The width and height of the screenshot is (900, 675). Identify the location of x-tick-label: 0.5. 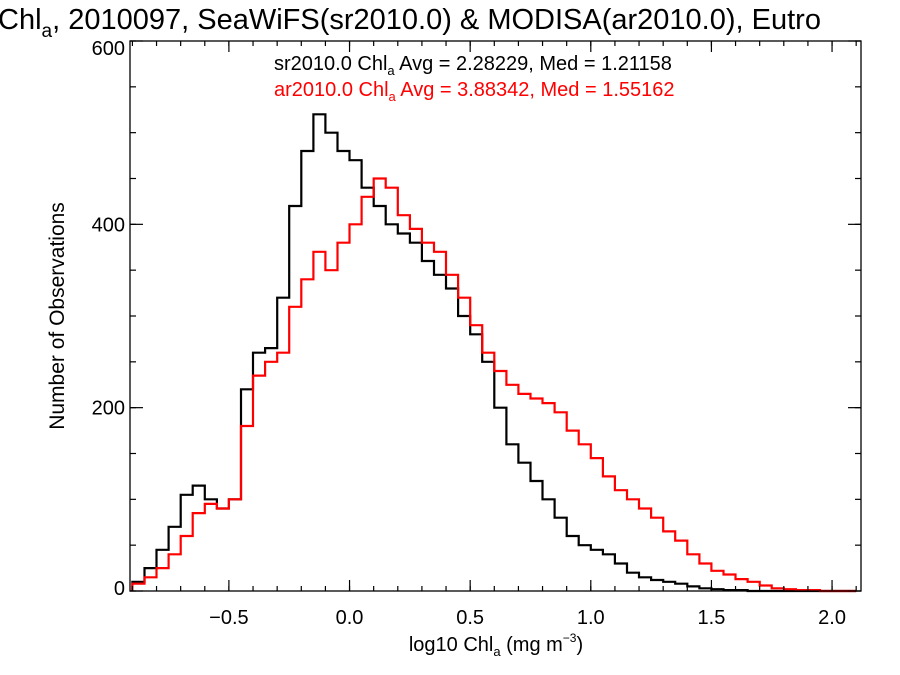
(470, 618).